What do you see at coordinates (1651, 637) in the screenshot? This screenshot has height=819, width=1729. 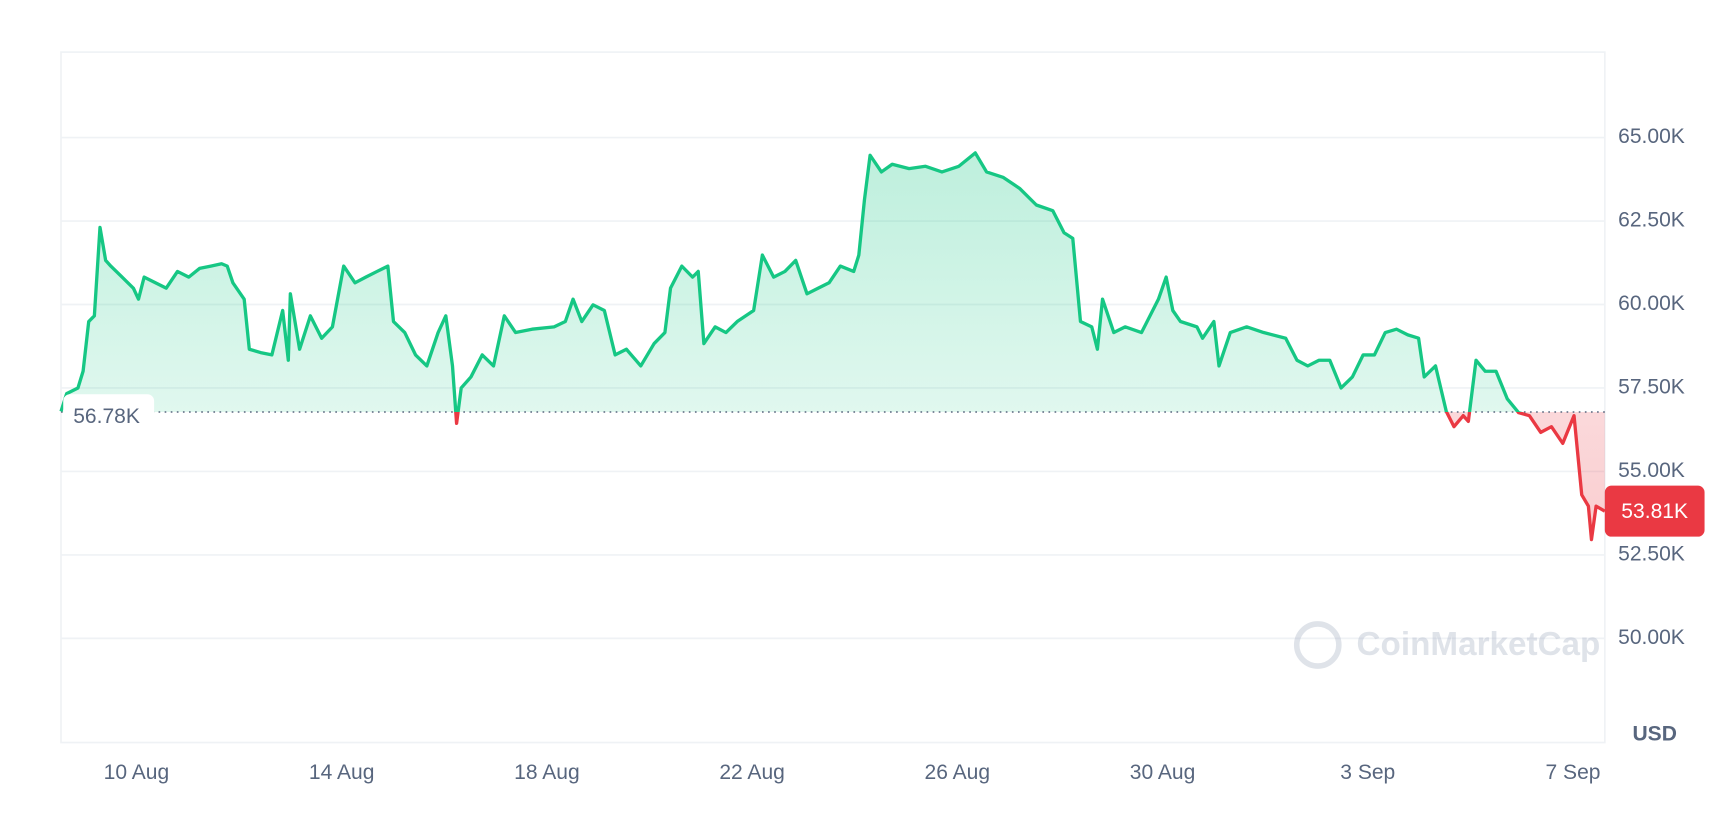 I see `y-tick-label: 50.00K` at bounding box center [1651, 637].